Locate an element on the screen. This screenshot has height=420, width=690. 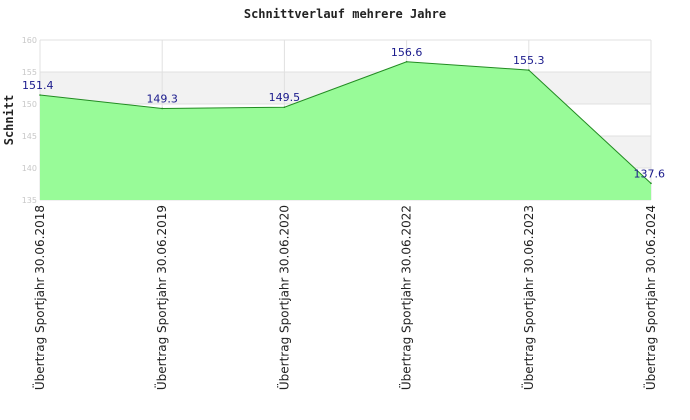
x-tick-label: Übertrag Sportjahr 30.06.2020 is located at coordinates (283, 297).